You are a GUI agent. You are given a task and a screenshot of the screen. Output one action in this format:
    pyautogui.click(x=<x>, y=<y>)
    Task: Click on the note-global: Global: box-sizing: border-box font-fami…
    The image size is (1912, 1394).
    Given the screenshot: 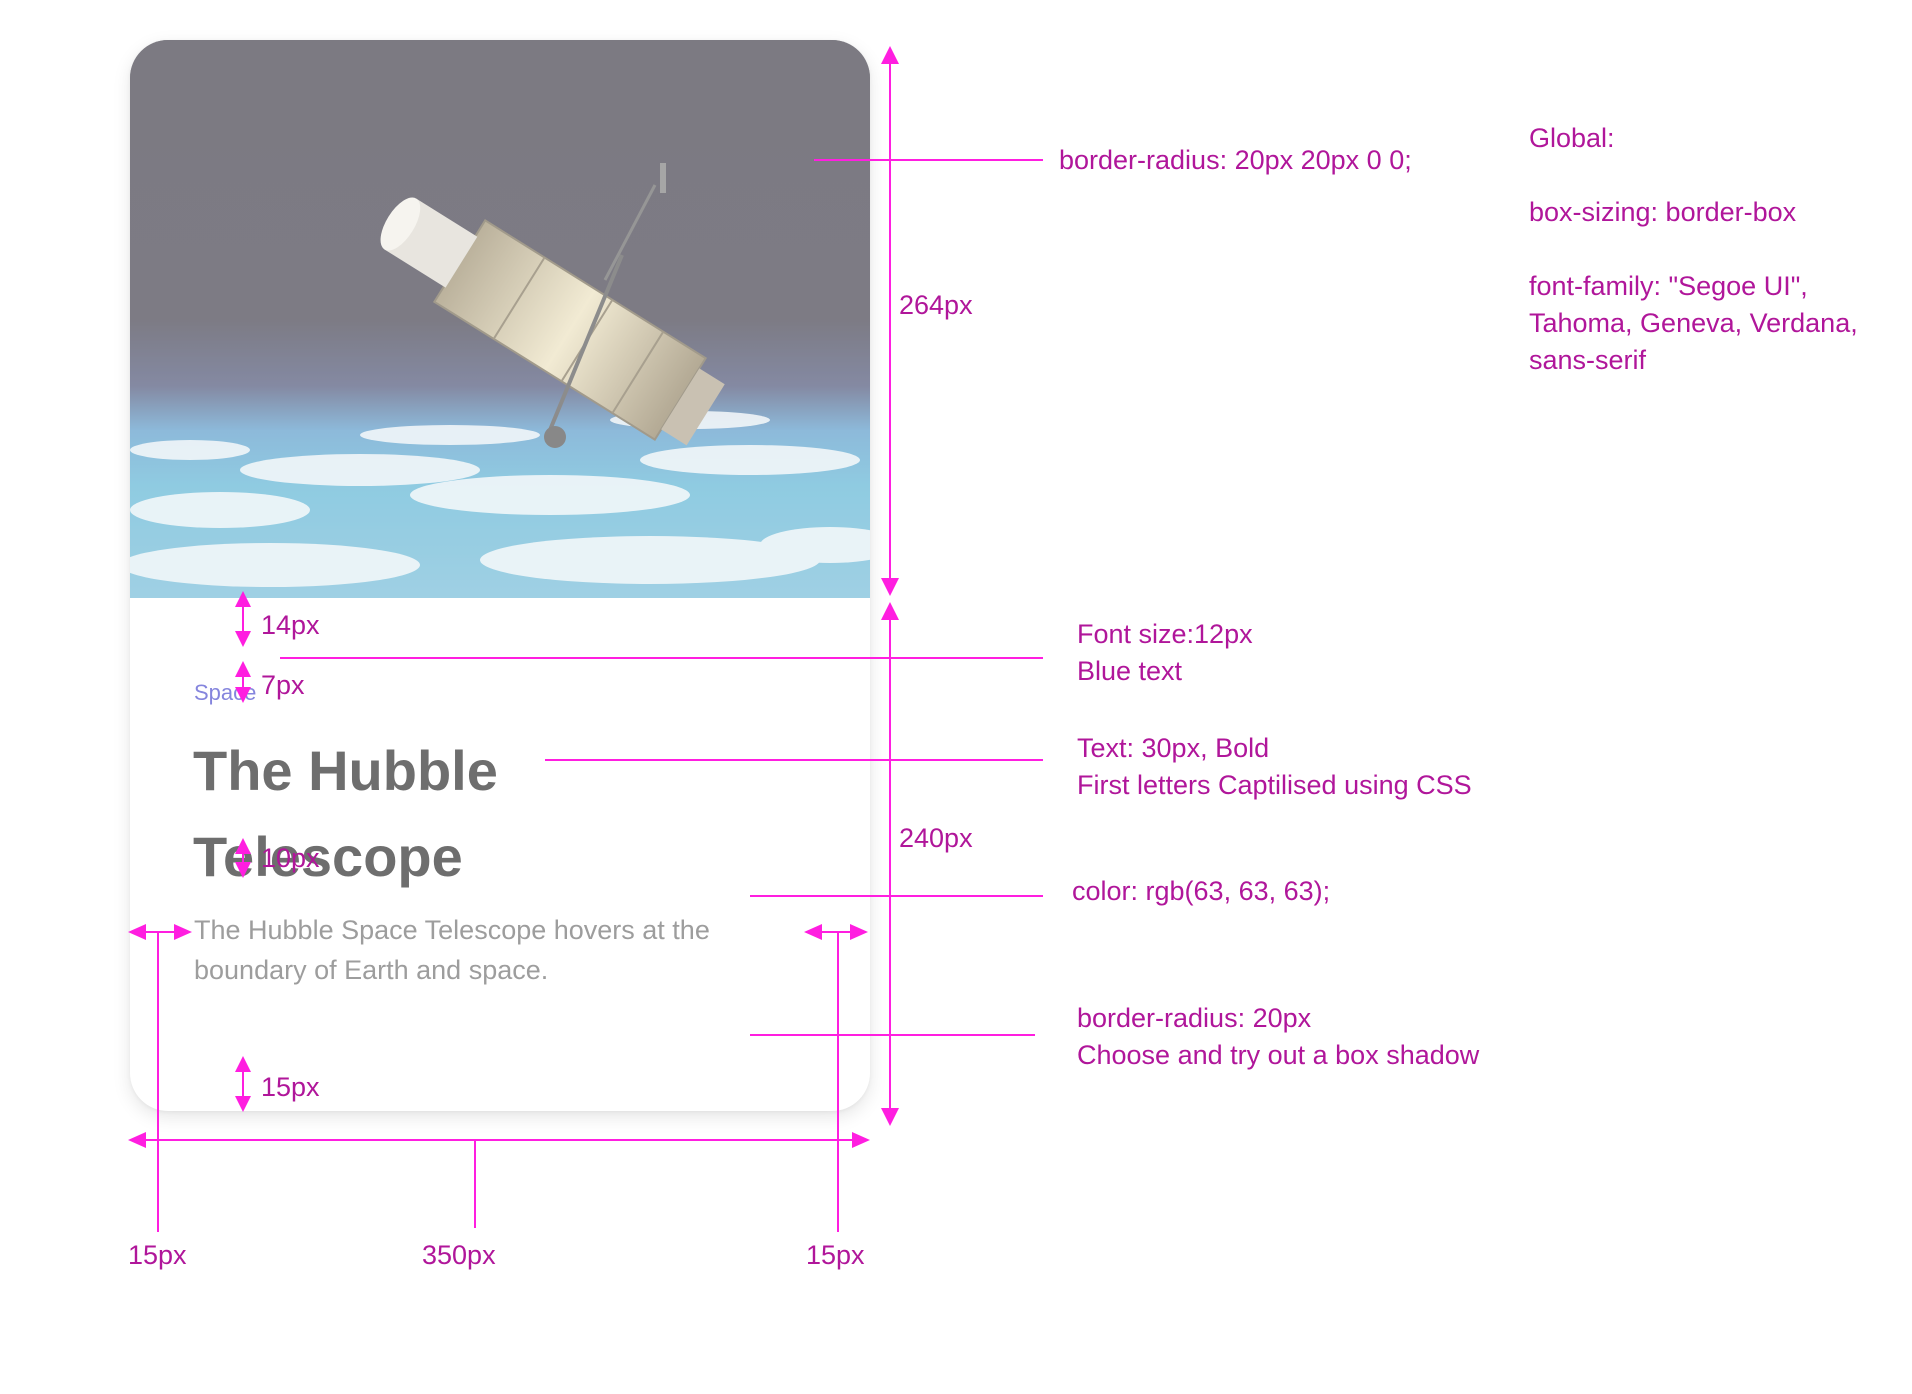 What is the action you would take?
    pyautogui.click(x=1693, y=249)
    